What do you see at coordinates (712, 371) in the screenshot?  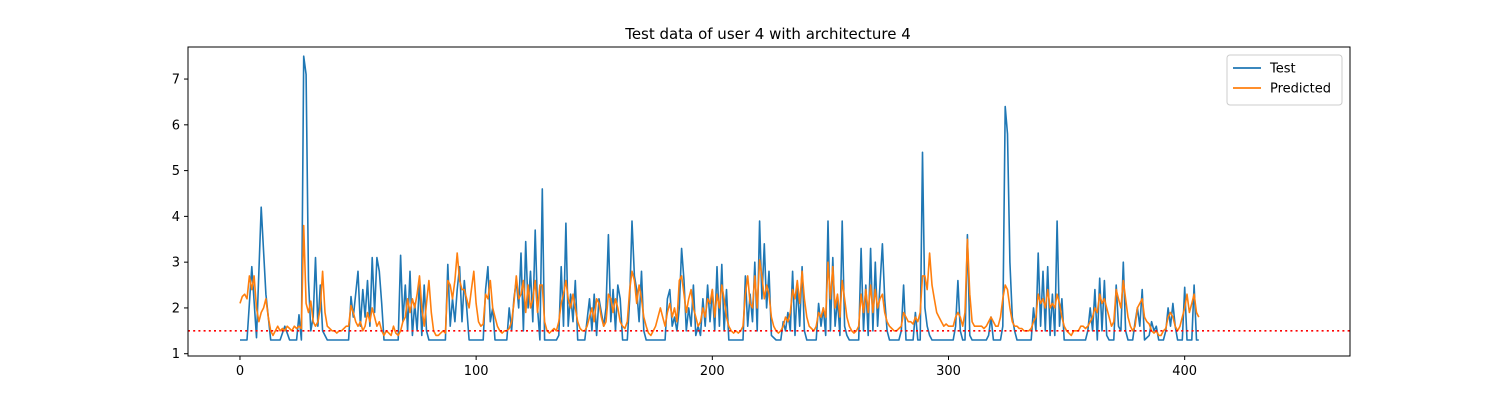 I see `x-tick-label: 200` at bounding box center [712, 371].